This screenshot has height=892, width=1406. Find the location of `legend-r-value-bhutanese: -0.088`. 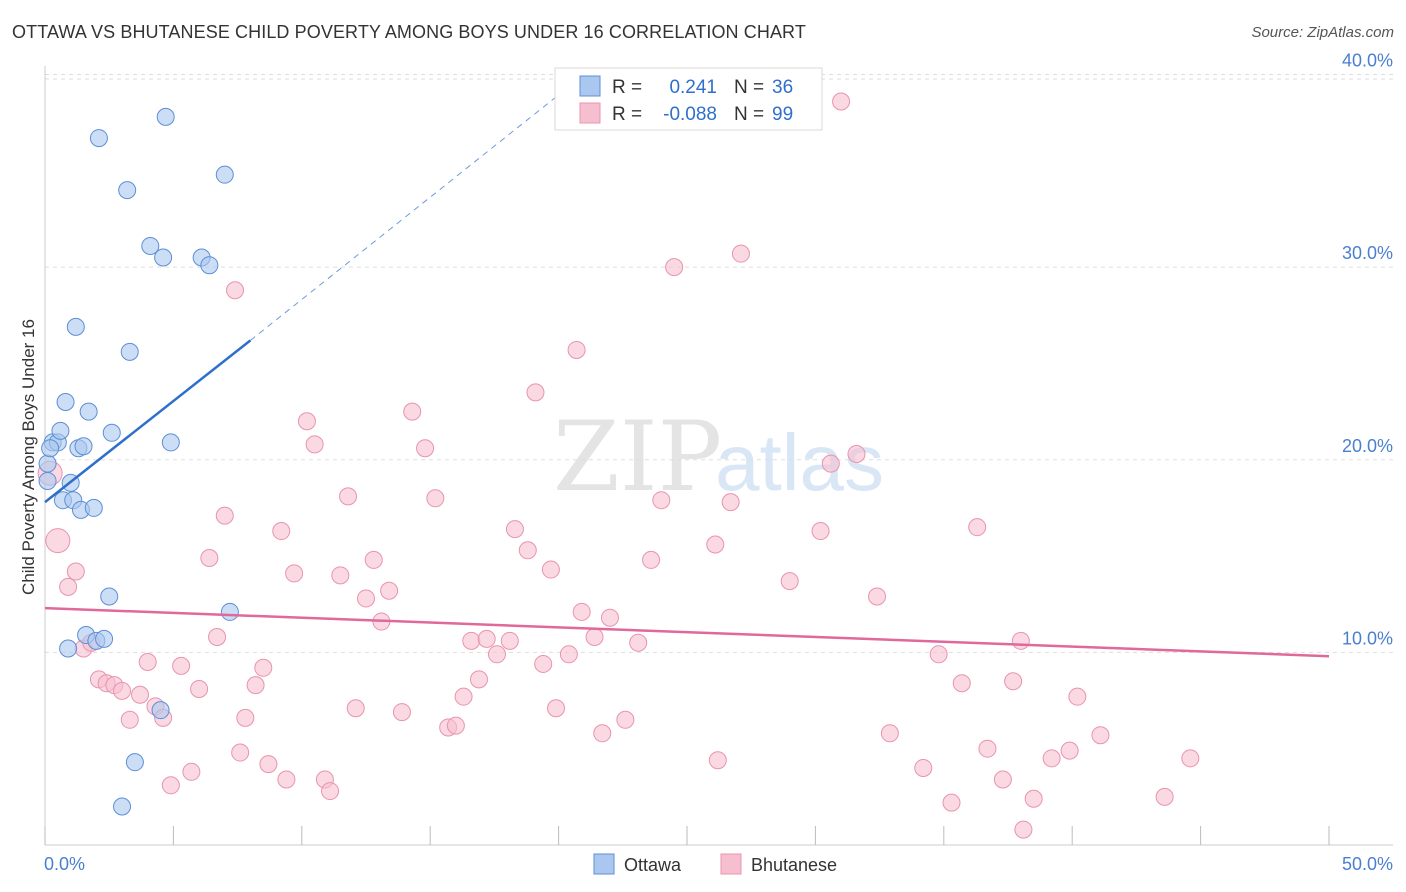

legend-r-value-bhutanese: -0.088 is located at coordinates (690, 114).